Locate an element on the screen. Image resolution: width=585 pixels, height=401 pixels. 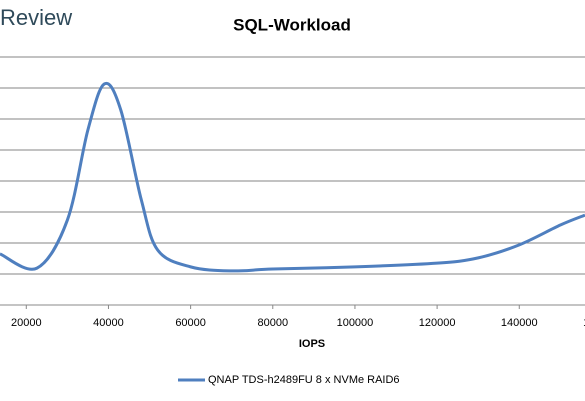
x-tick-label: 100000 is located at coordinates (355, 323).